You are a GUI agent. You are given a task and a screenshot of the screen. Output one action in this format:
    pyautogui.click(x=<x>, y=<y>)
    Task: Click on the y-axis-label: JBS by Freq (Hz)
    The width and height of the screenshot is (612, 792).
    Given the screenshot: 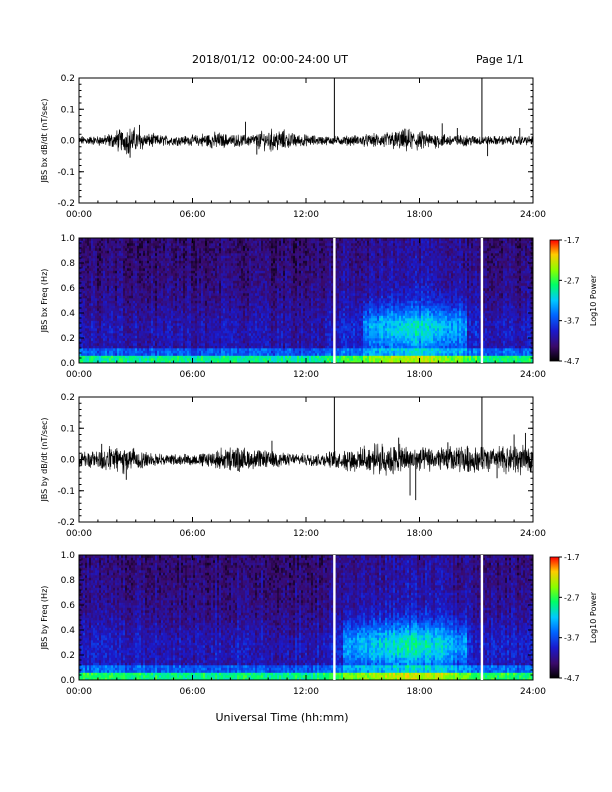 What is the action you would take?
    pyautogui.click(x=44, y=618)
    